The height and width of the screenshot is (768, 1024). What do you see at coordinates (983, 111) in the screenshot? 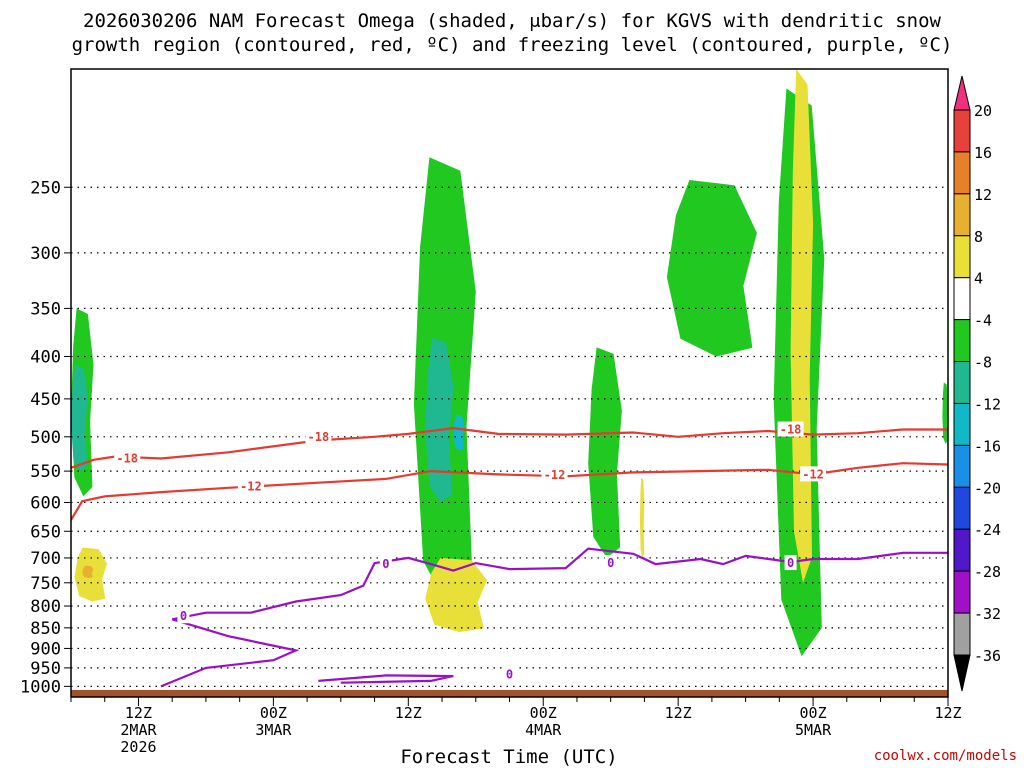
I see `colorbar-label-0: 20` at bounding box center [983, 111].